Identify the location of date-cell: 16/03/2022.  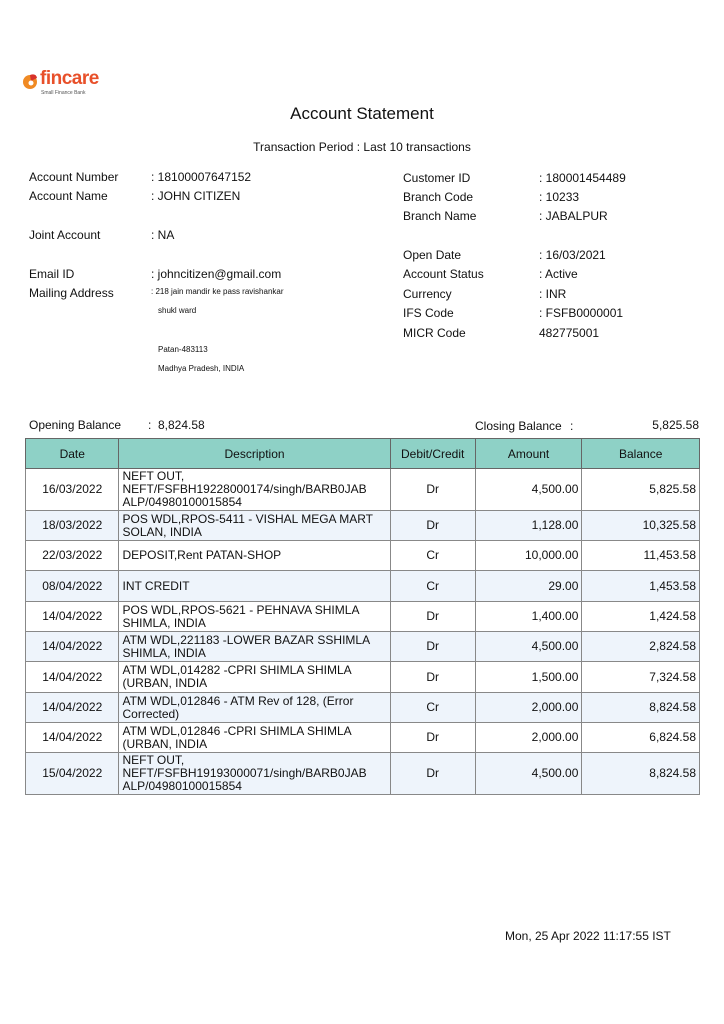
(72, 489).